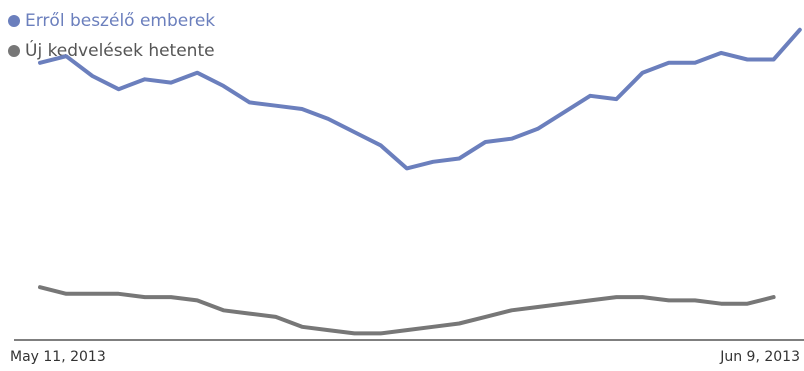  I want to click on legend-item-new-likes: Új kedvelések hetente, so click(111, 51).